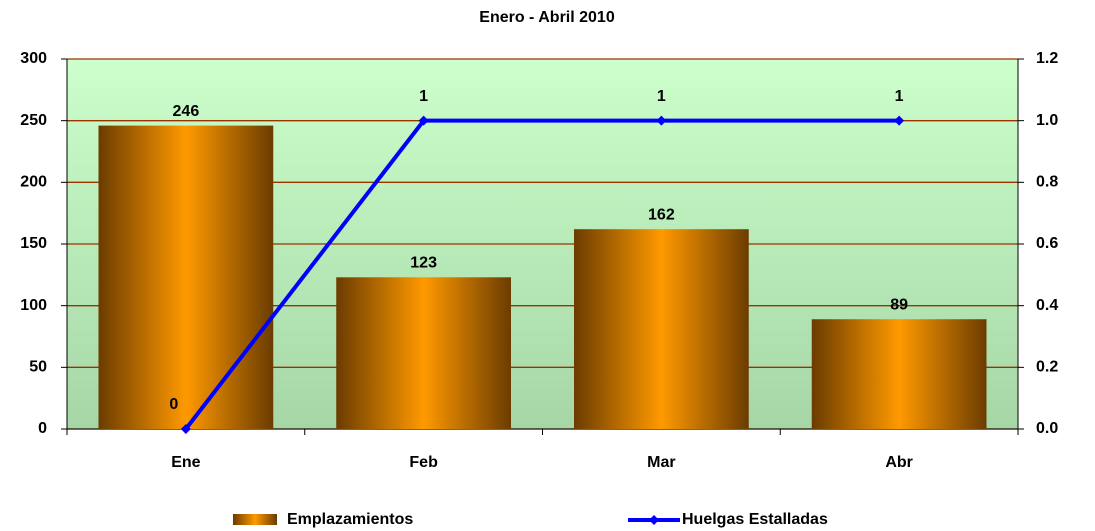 This screenshot has width=1095, height=531. I want to click on y-tick-label: 0, so click(42, 428).